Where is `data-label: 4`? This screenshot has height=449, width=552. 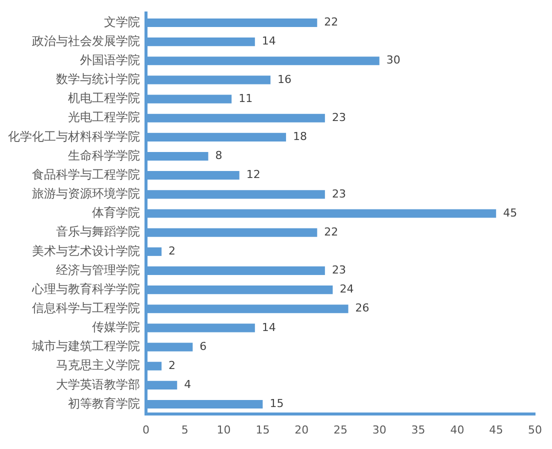
data-label: 4 is located at coordinates (188, 385).